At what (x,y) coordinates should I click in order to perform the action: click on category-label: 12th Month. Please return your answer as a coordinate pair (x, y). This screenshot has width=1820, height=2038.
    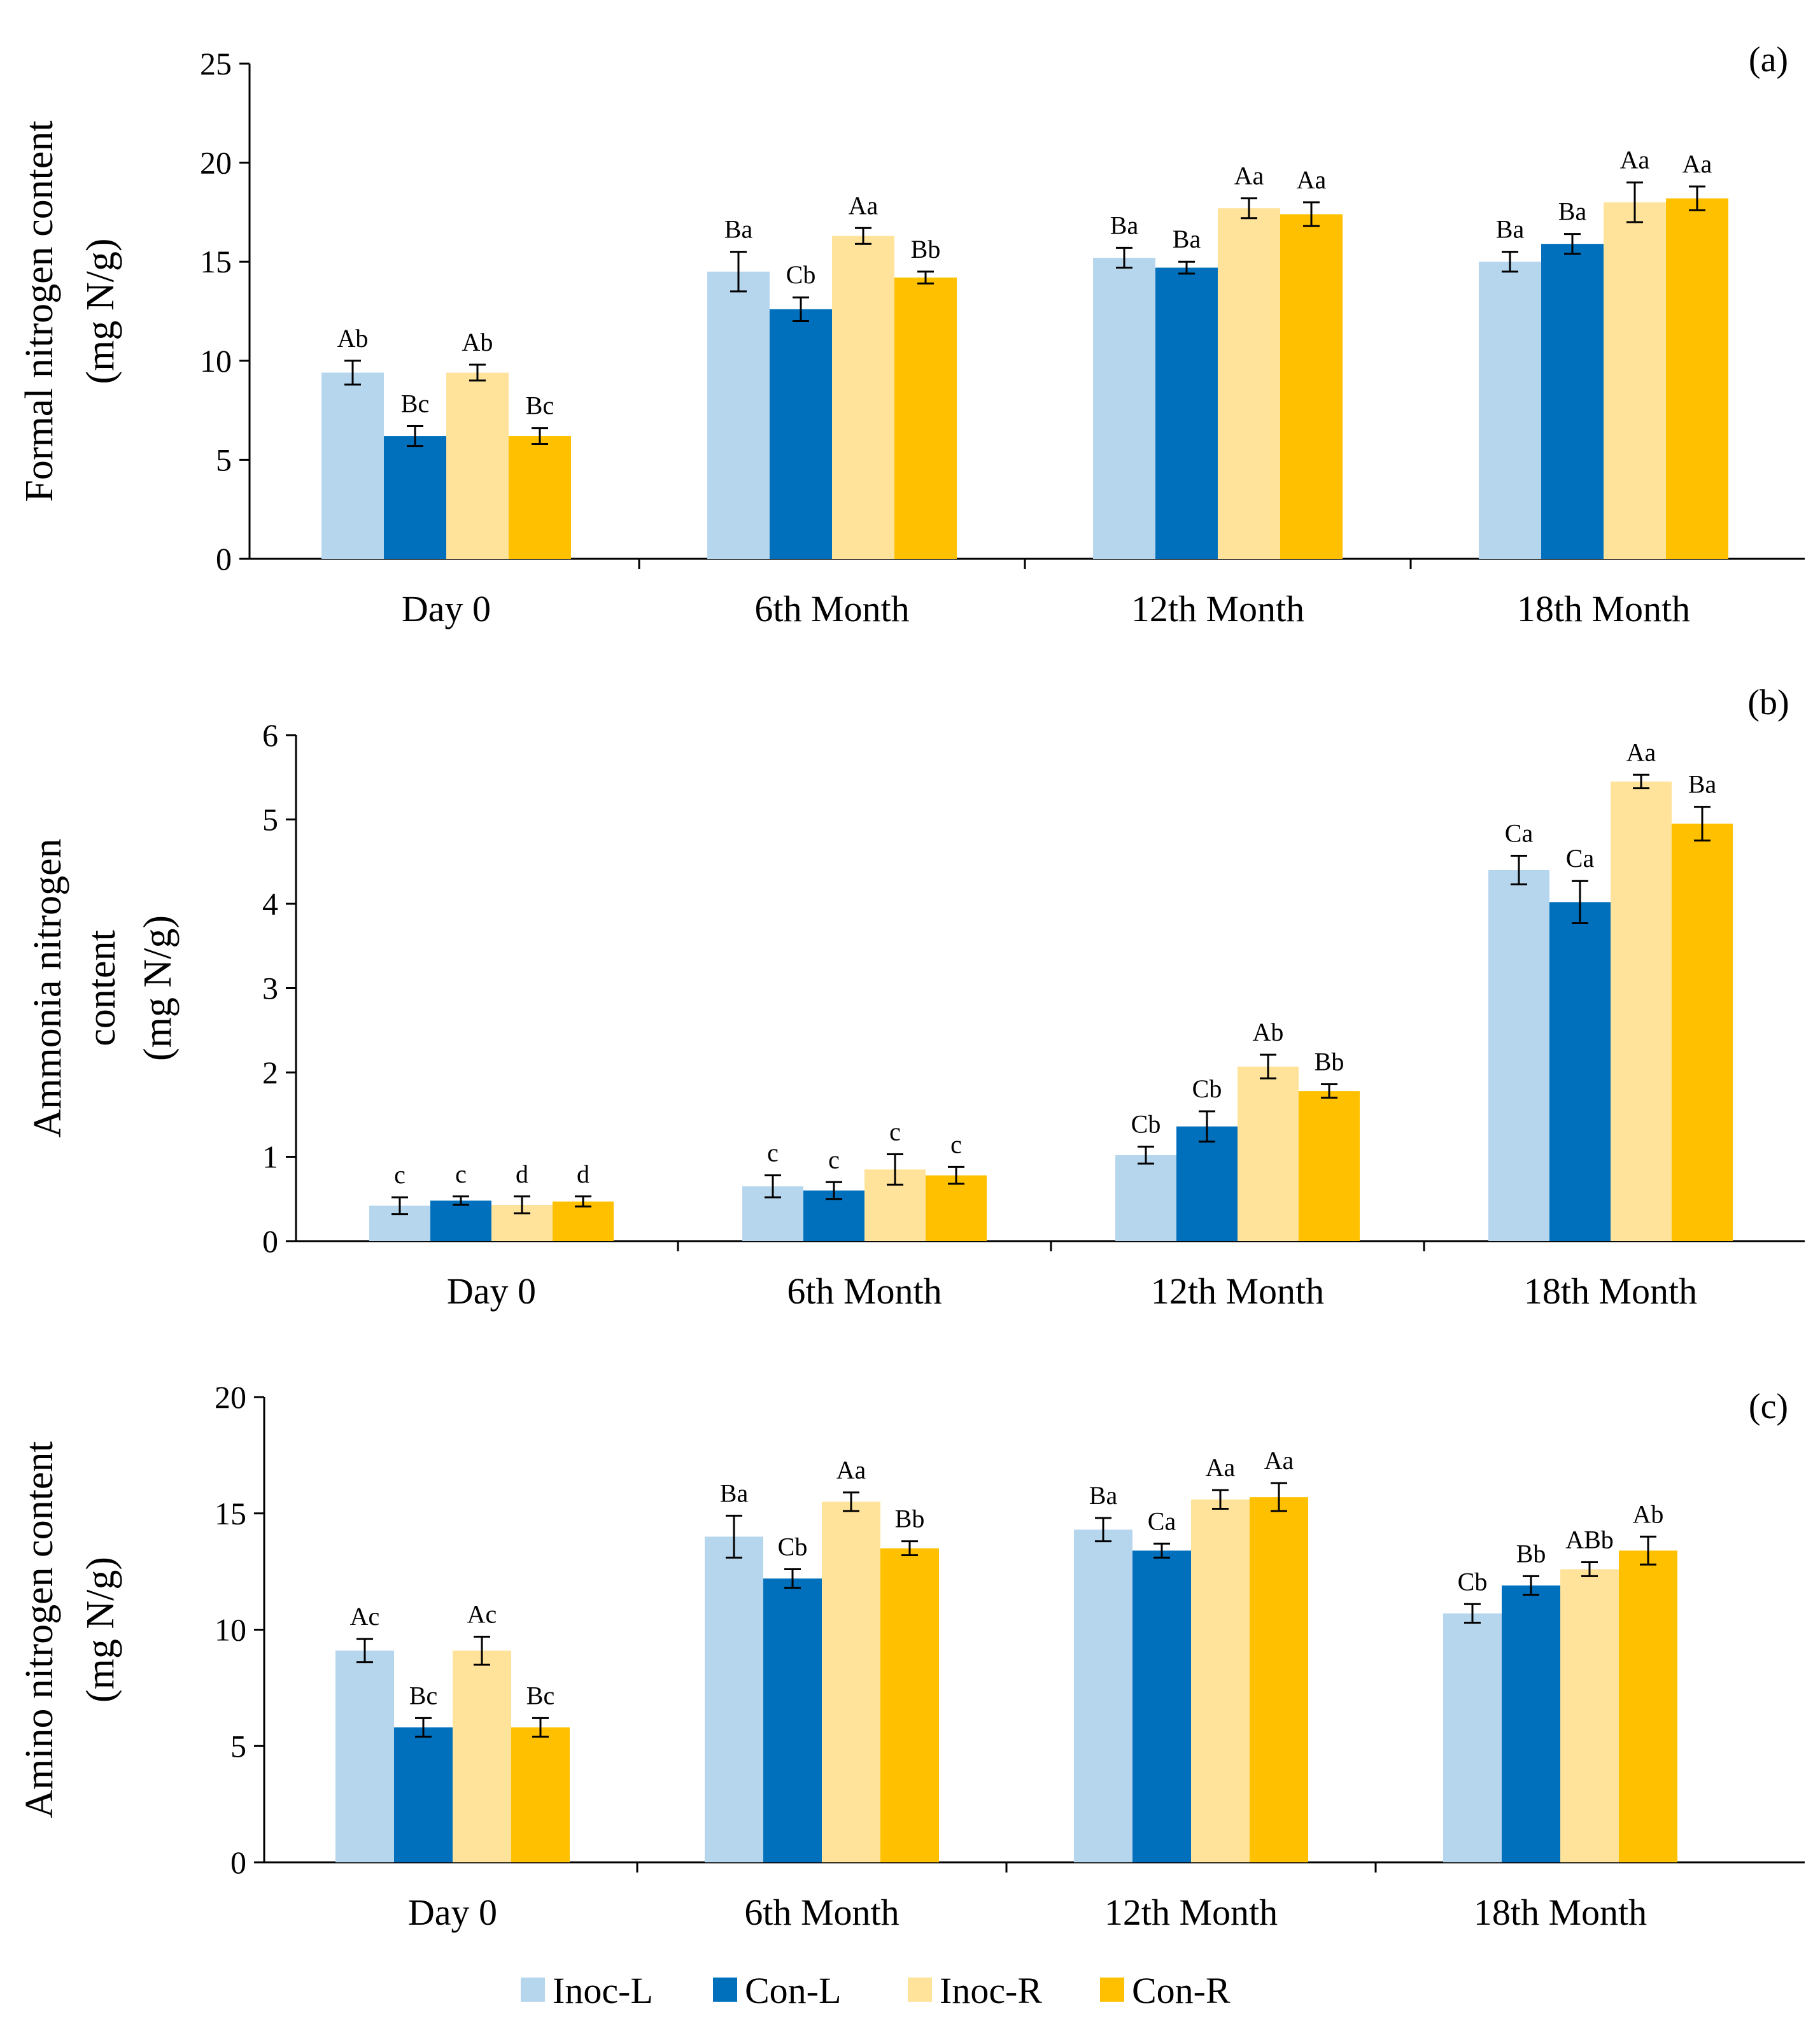
    Looking at the image, I should click on (1237, 1291).